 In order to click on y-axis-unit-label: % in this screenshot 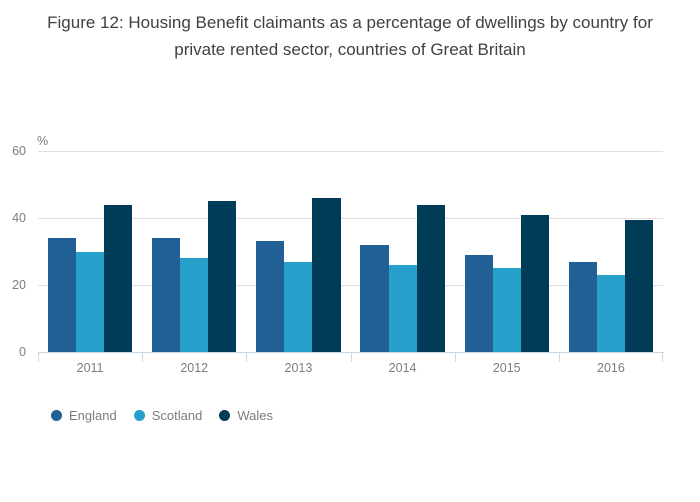, I will do `click(43, 141)`.